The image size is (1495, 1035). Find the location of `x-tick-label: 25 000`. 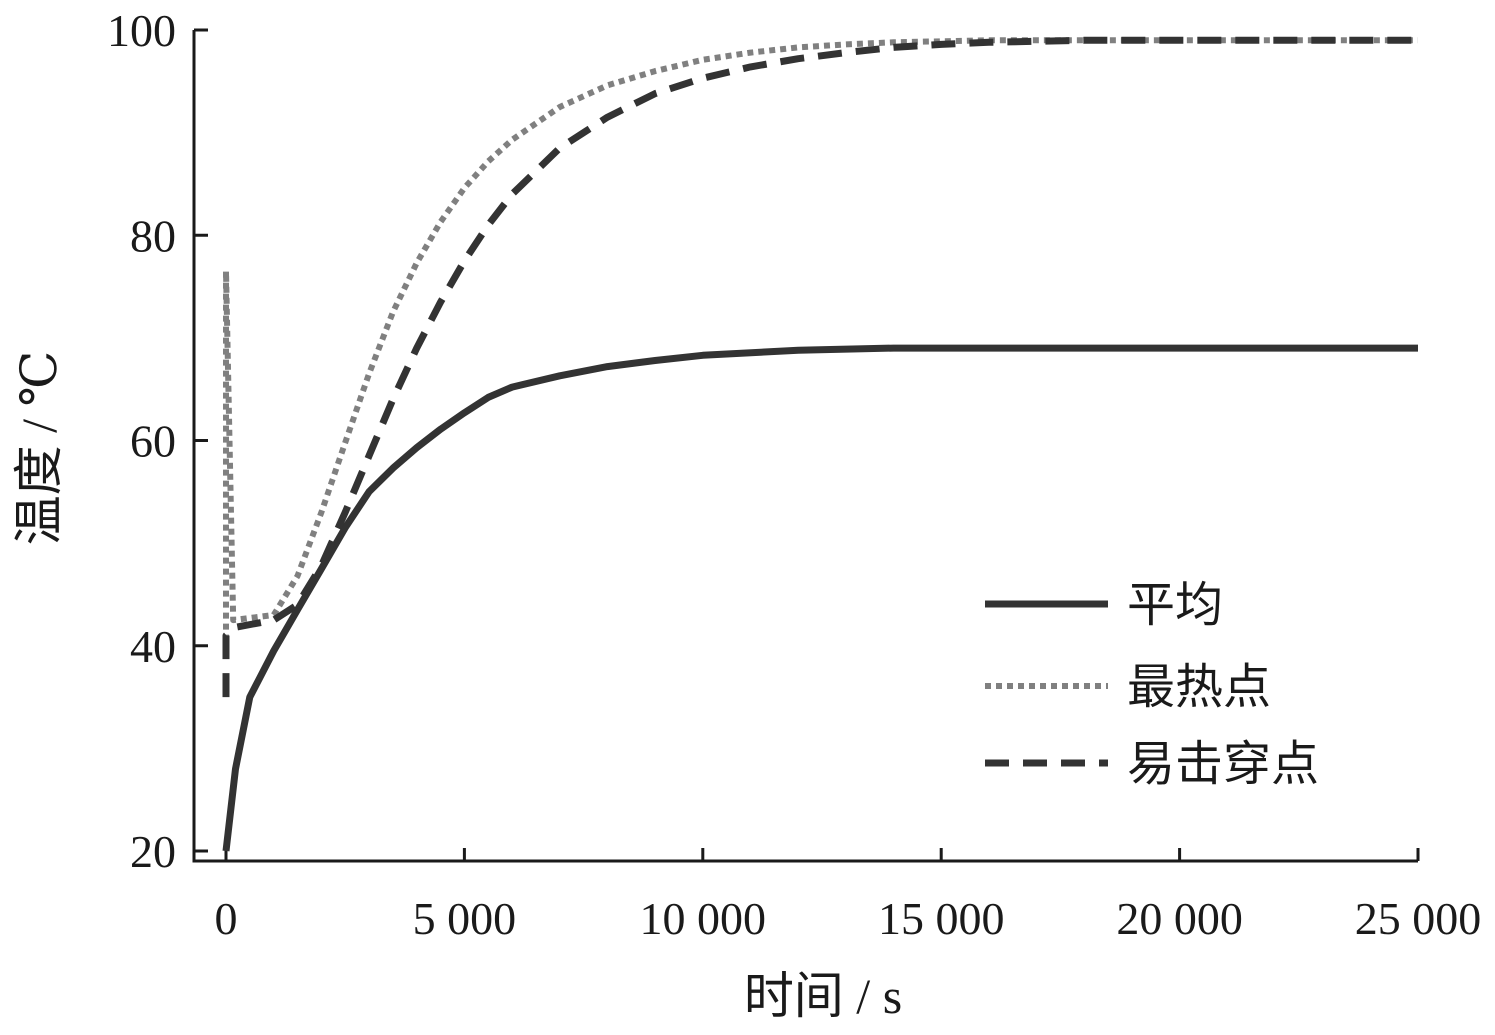

x-tick-label: 25 000 is located at coordinates (1418, 918).